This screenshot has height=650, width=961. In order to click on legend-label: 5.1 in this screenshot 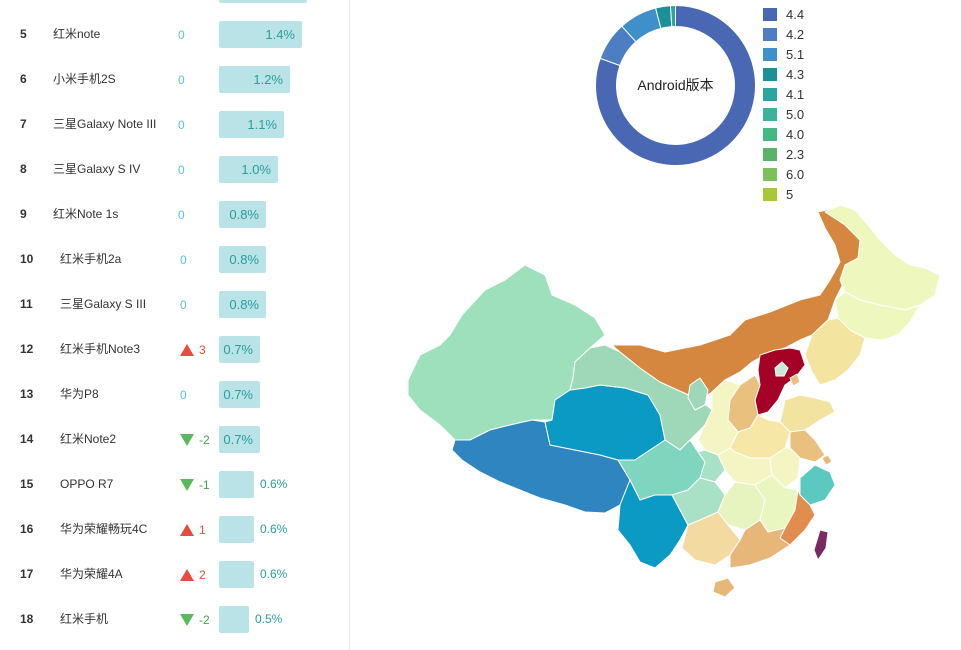, I will do `click(795, 54)`.